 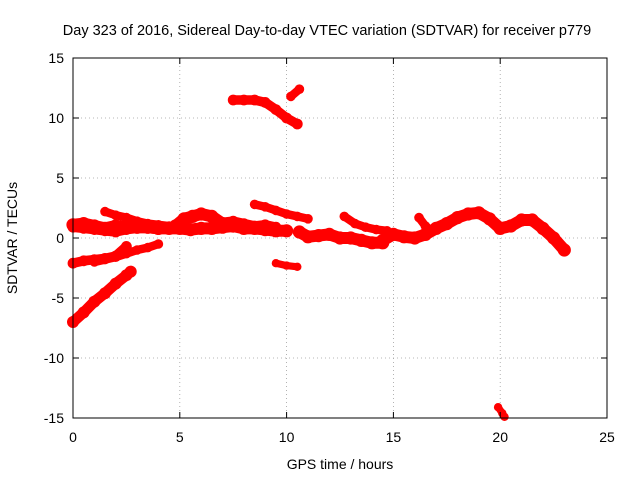 What do you see at coordinates (58, 298) in the screenshot?
I see `y-tick-label: -5` at bounding box center [58, 298].